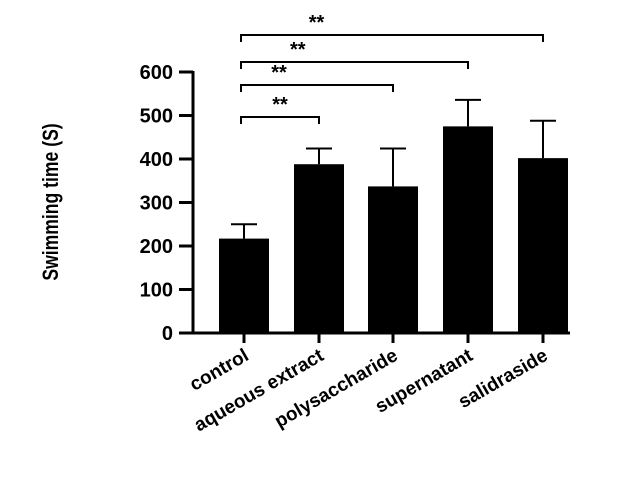 This screenshot has height=485, width=640. I want to click on y-tick-label: 200, so click(156, 247).